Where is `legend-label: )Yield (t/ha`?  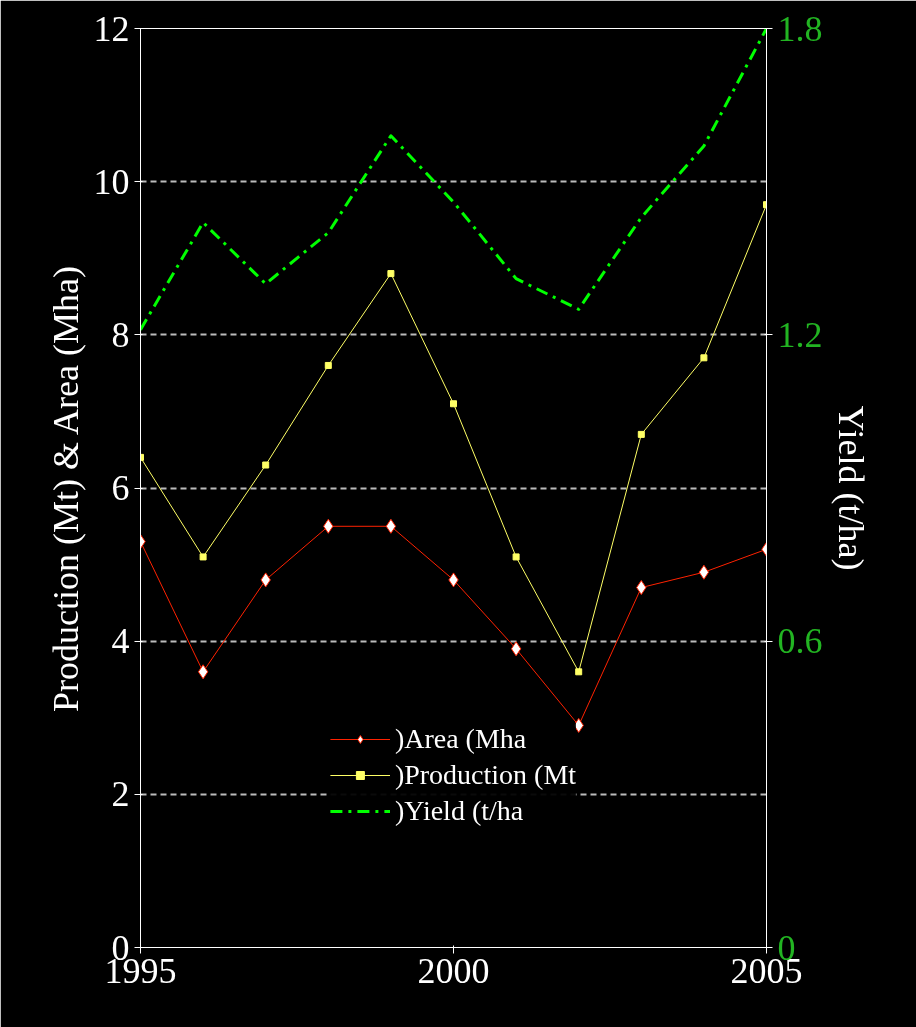
legend-label: )Yield (t/ha is located at coordinates (459, 811).